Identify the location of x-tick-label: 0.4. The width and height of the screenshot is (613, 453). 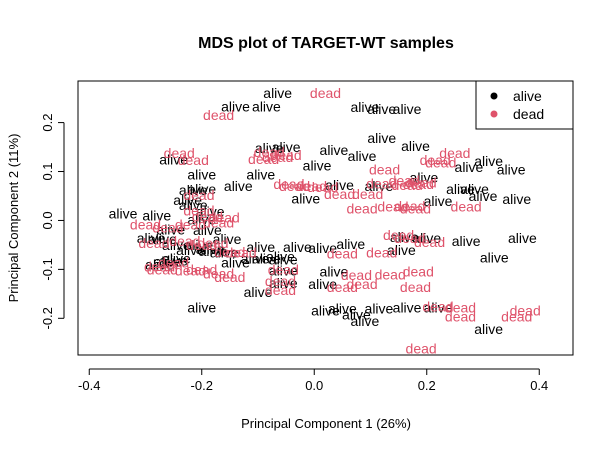
(539, 385).